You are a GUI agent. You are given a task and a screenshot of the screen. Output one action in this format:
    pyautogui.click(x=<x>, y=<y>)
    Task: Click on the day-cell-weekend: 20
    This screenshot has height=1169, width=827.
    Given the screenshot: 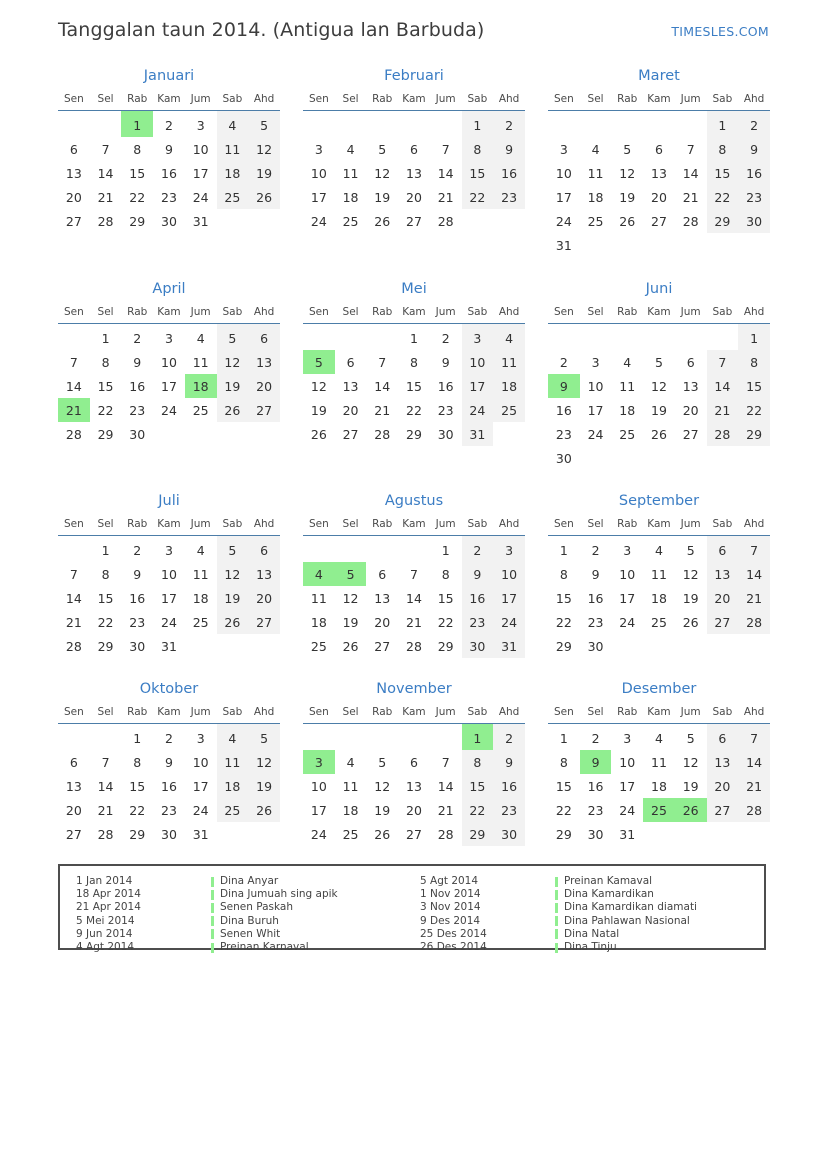 What is the action you would take?
    pyautogui.click(x=264, y=386)
    